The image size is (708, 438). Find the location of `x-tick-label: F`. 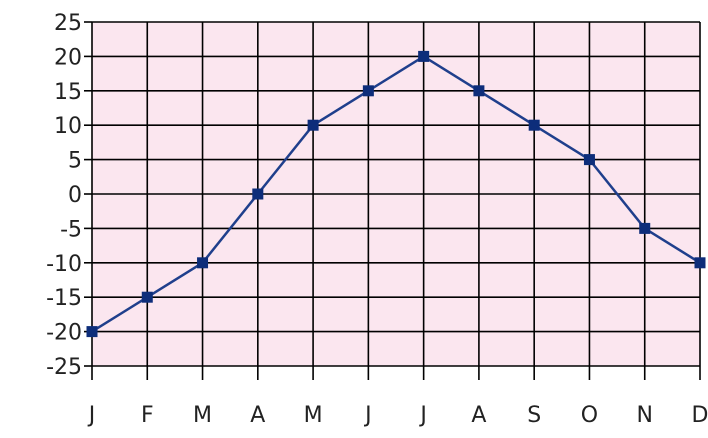

x-tick-label: F is located at coordinates (147, 415).